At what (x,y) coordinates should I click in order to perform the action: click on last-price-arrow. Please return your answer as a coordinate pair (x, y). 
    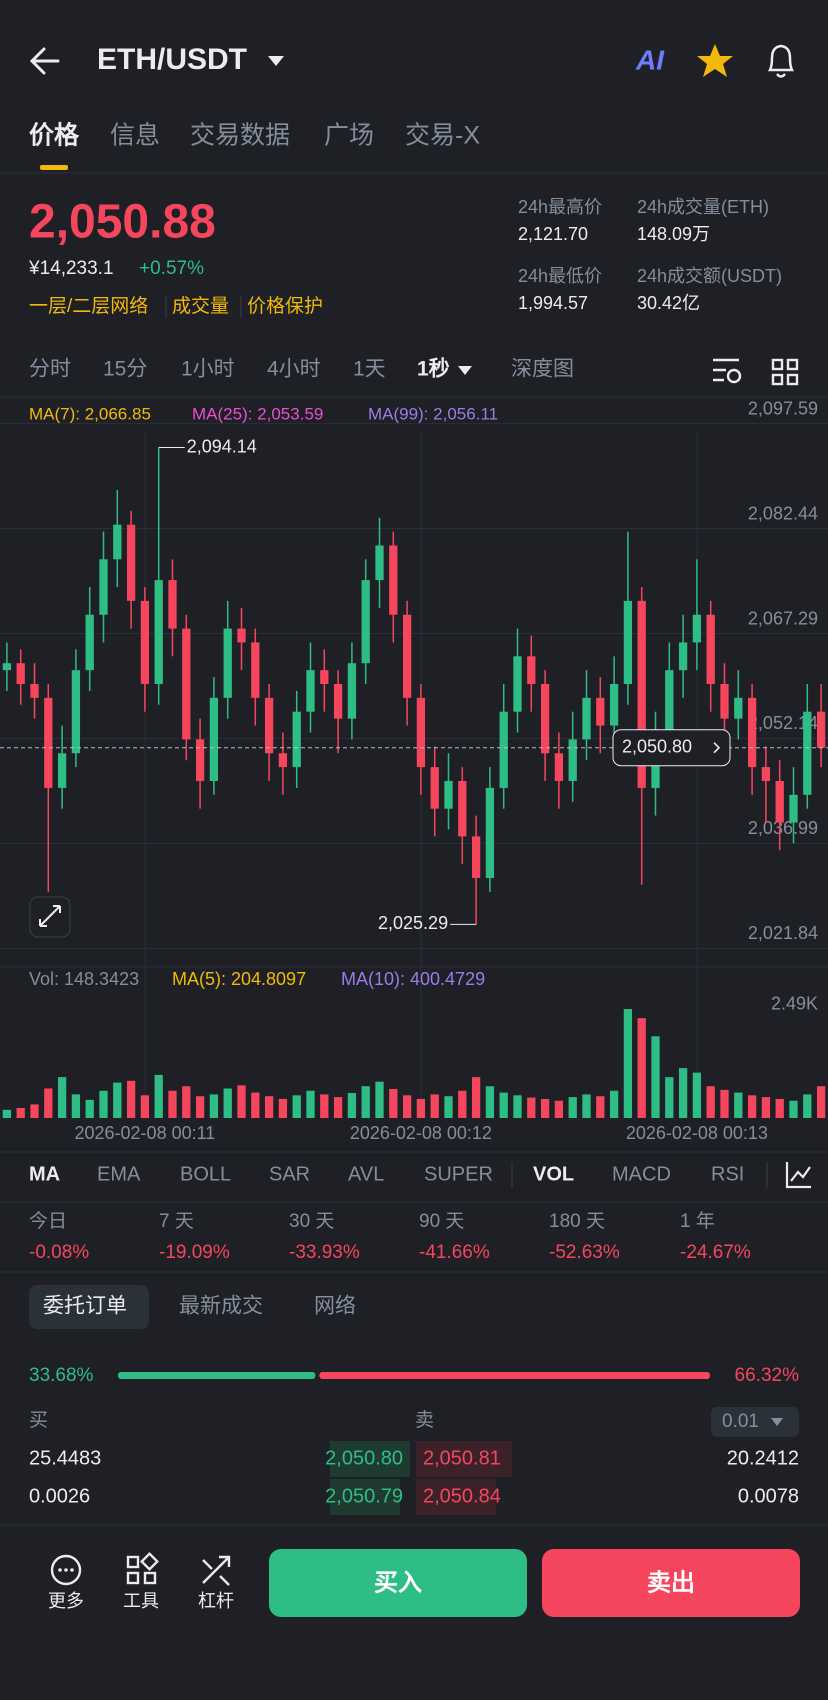
    Looking at the image, I should click on (717, 748).